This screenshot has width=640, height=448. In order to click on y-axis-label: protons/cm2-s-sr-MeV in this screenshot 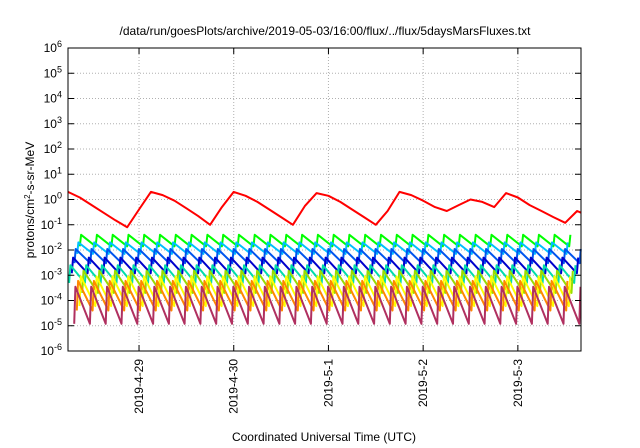, I will do `click(30, 200)`.